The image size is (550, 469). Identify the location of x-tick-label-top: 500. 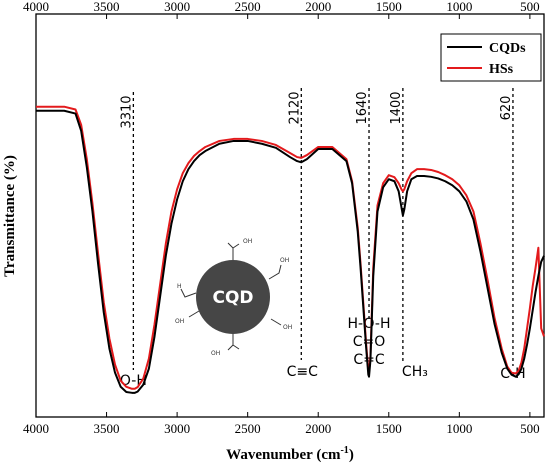
(530, 7).